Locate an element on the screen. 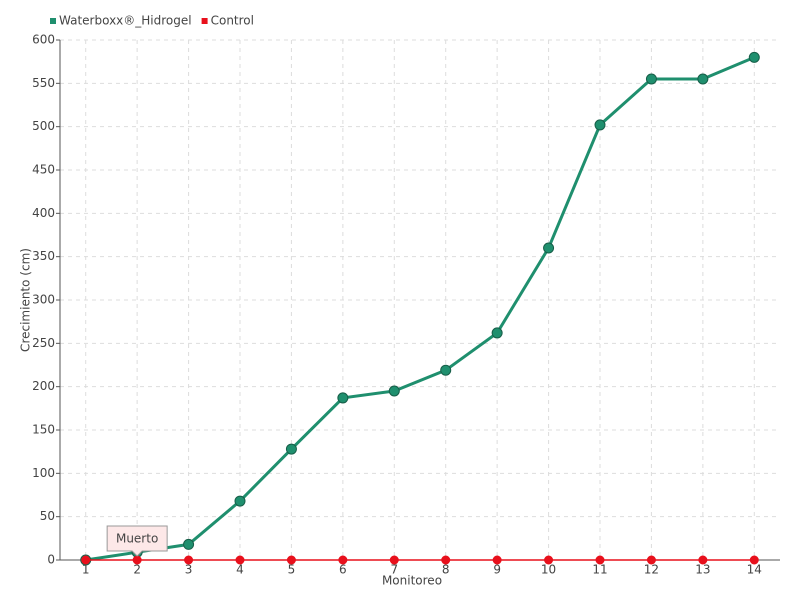  y-tick-label: 0 is located at coordinates (51, 560).